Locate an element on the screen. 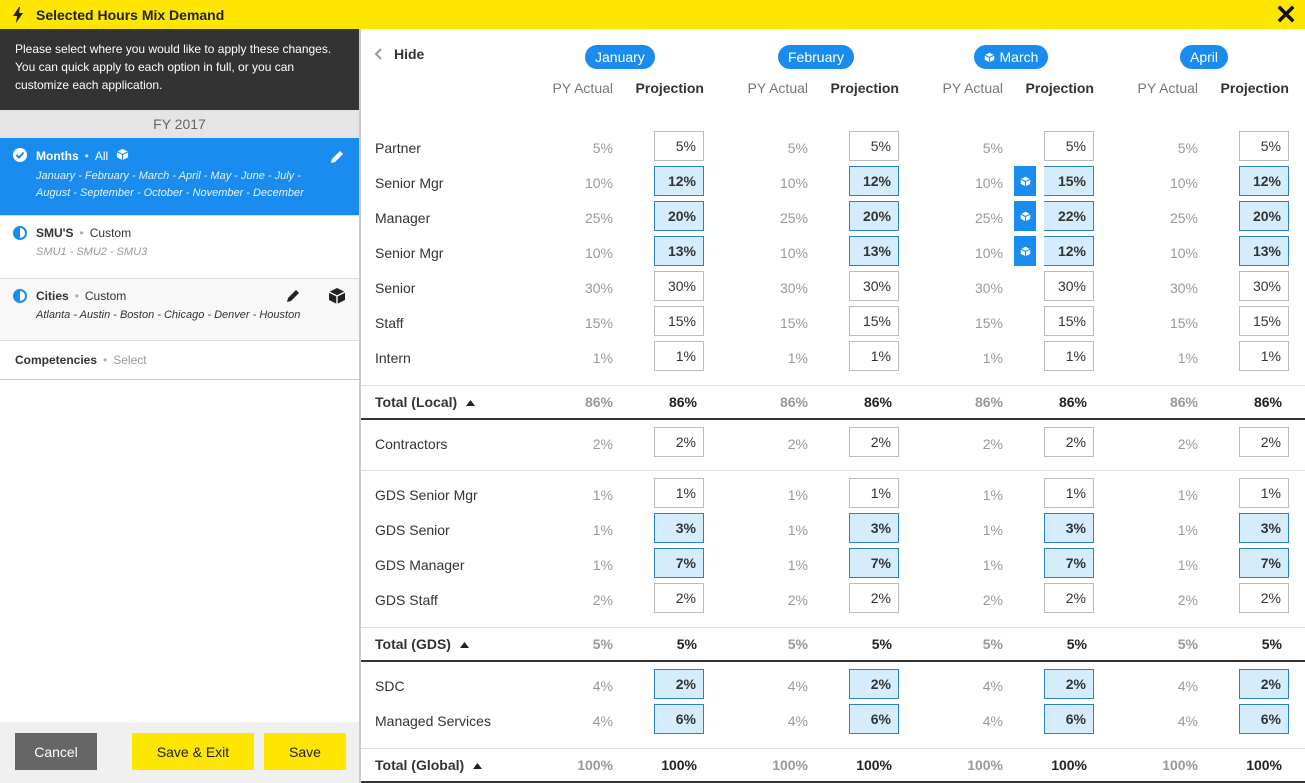  option-competencies: Competencies • Select is located at coordinates (179, 360).